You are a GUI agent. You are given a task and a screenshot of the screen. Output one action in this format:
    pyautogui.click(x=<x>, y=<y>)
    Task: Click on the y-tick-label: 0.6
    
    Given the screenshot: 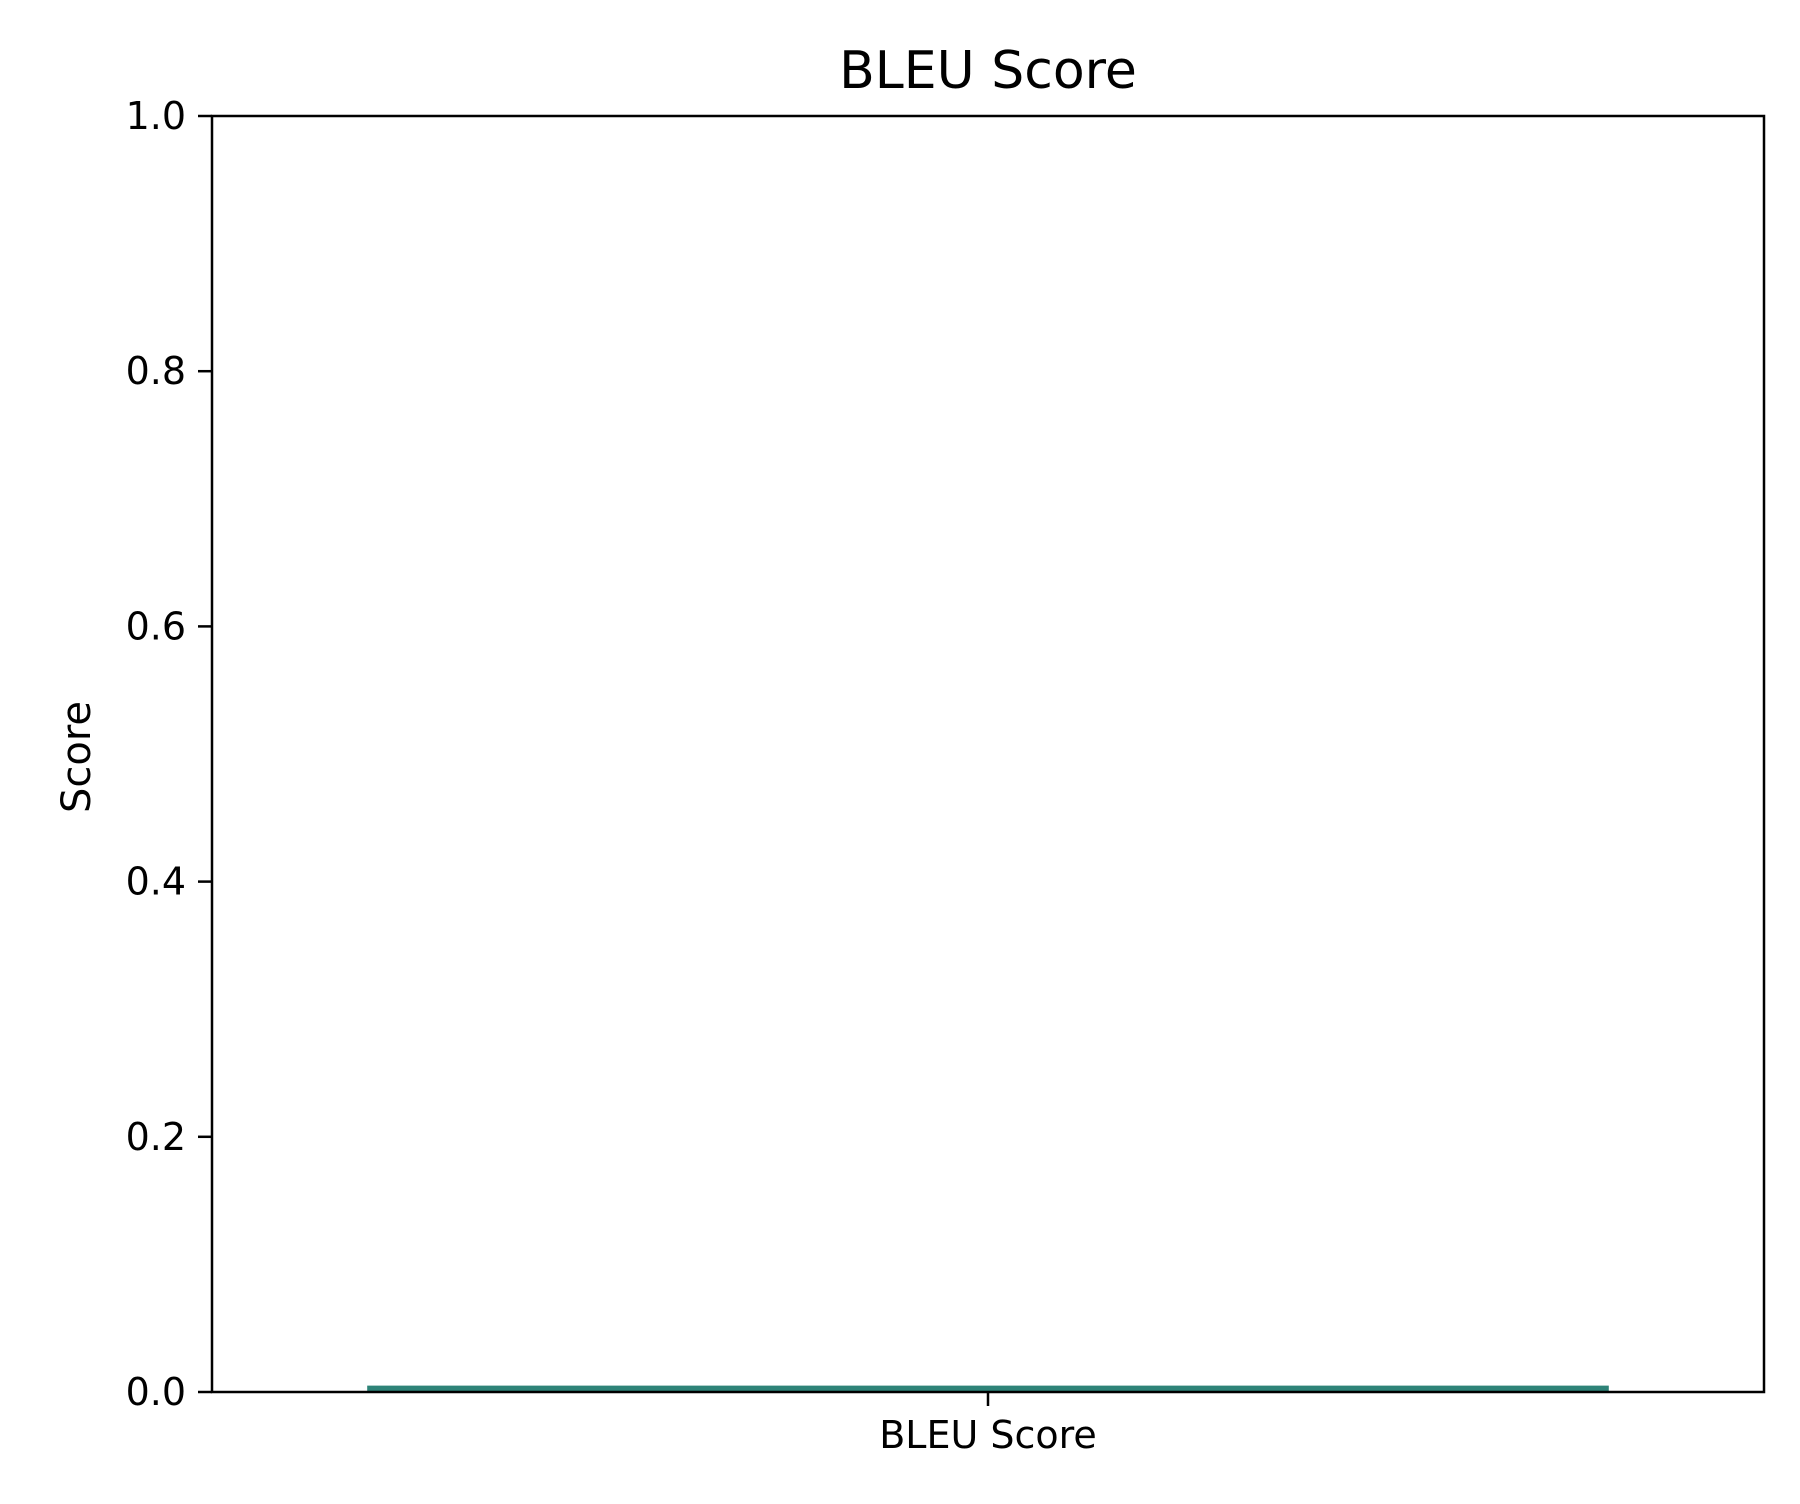 What is the action you would take?
    pyautogui.click(x=156, y=626)
    